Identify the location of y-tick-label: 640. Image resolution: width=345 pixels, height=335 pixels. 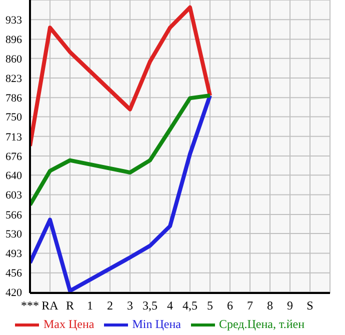
(14, 176).